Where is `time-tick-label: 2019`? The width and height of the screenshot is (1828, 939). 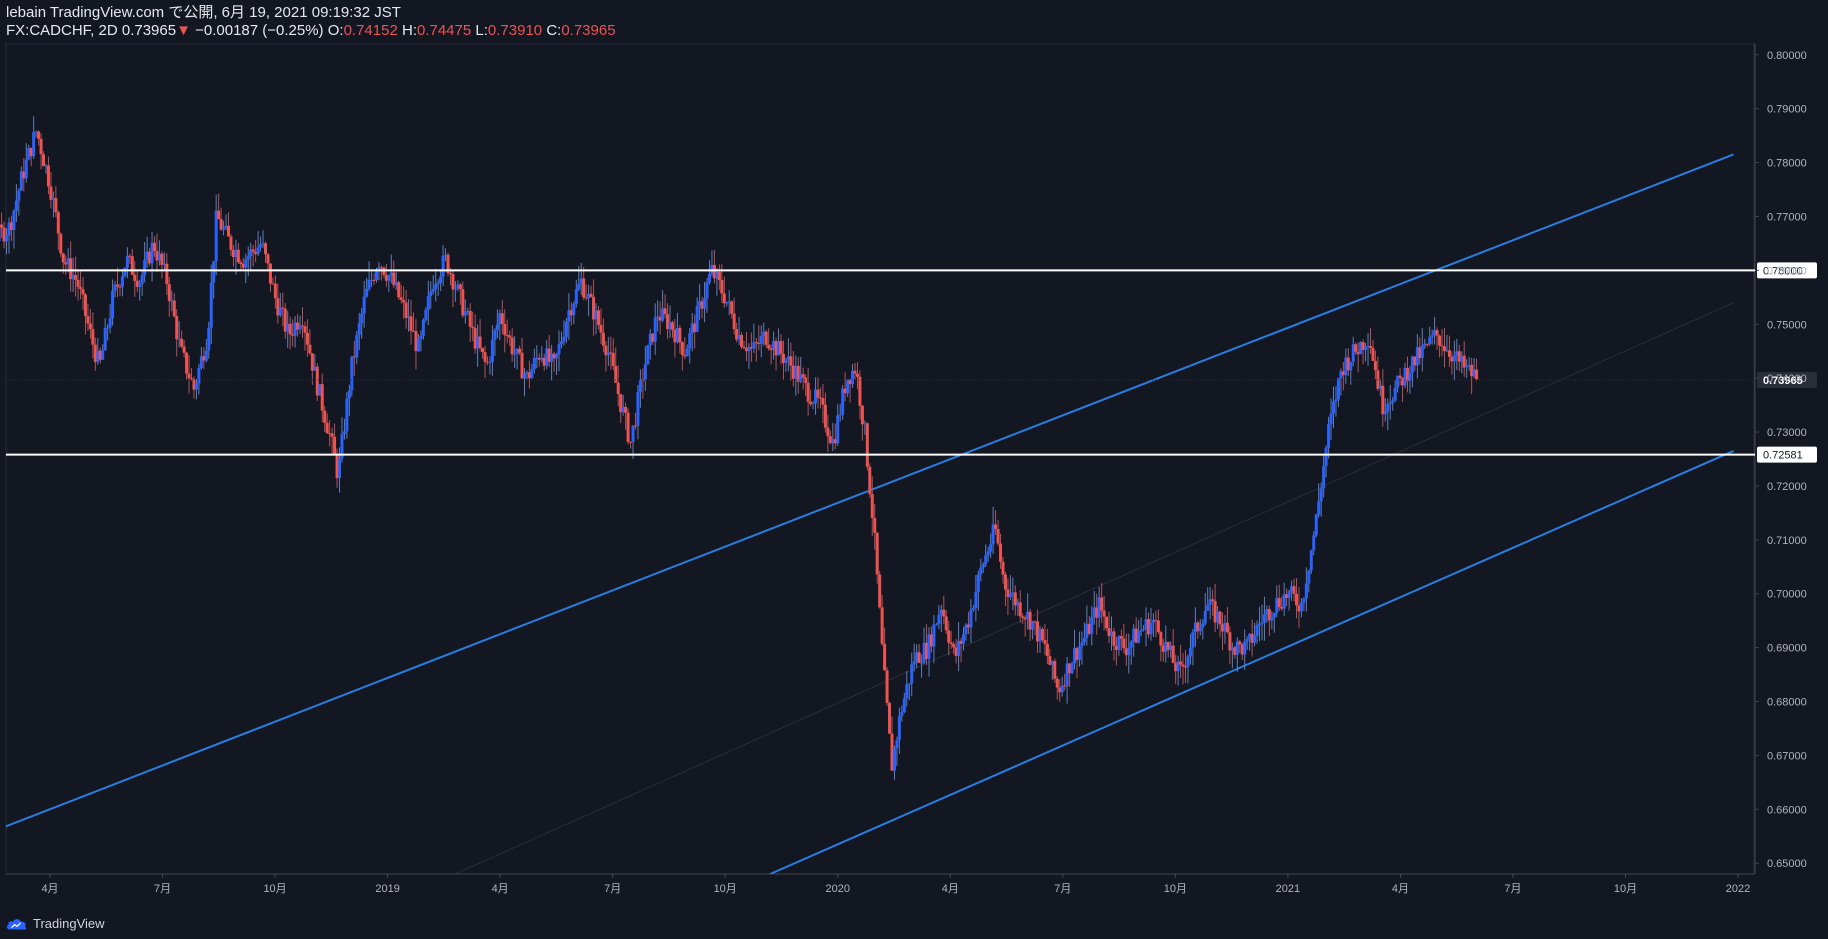
time-tick-label: 2019 is located at coordinates (387, 889).